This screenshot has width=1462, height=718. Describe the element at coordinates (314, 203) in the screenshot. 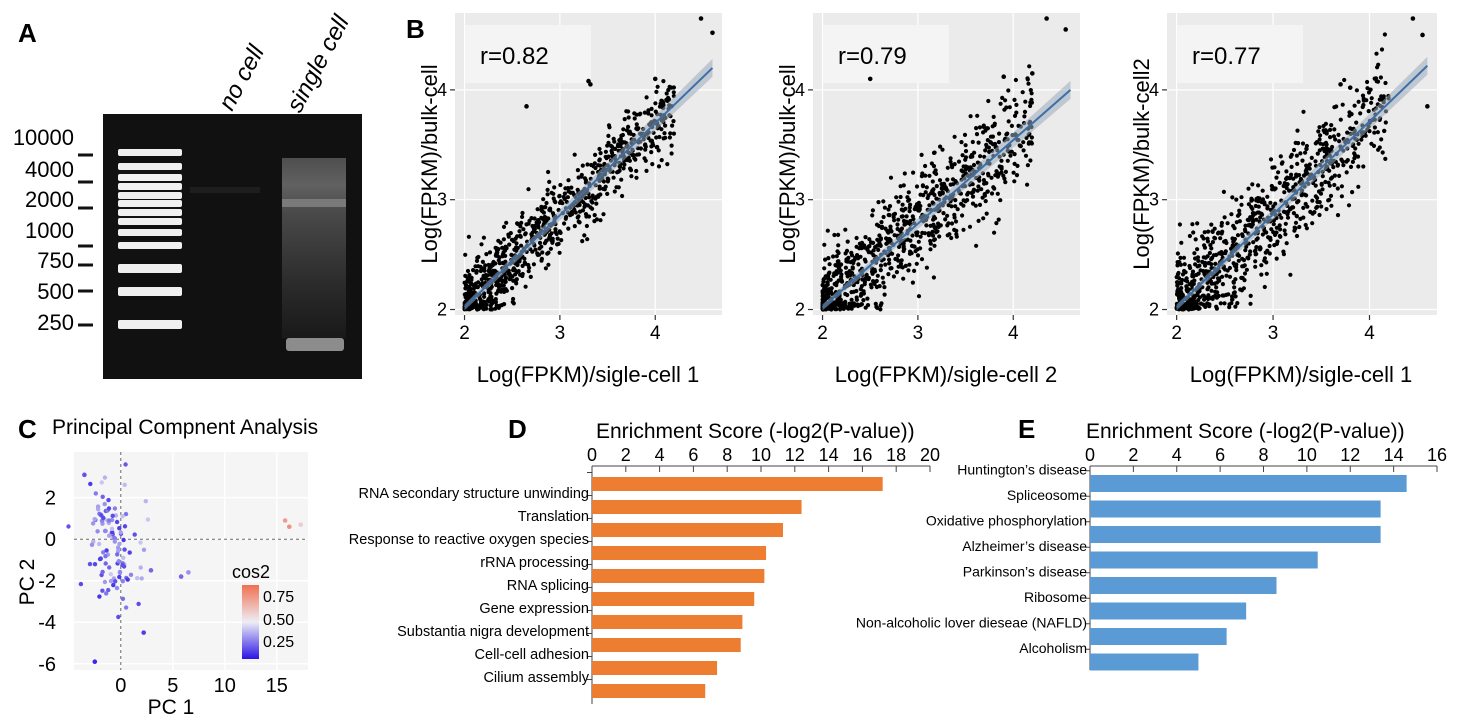

I see `single-cell-band-high` at that location.